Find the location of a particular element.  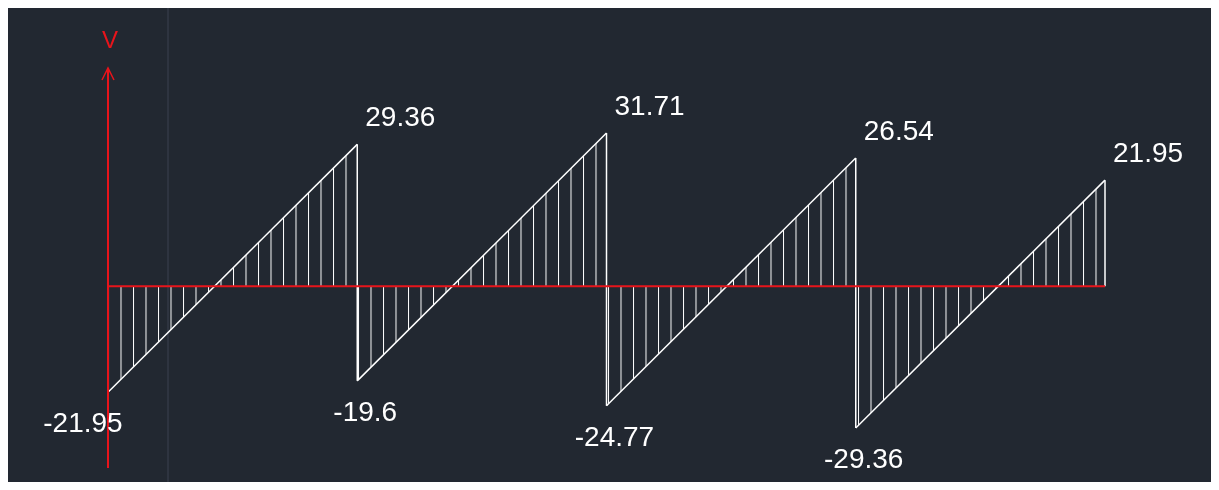

data-label: -19.6 is located at coordinates (365, 411).